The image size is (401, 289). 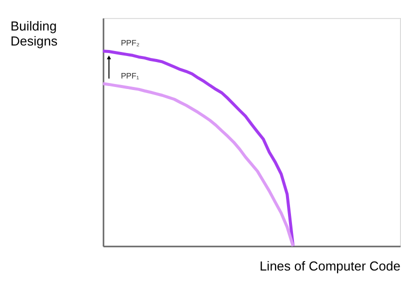 What do you see at coordinates (130, 75) in the screenshot?
I see `series-label: PPF₁` at bounding box center [130, 75].